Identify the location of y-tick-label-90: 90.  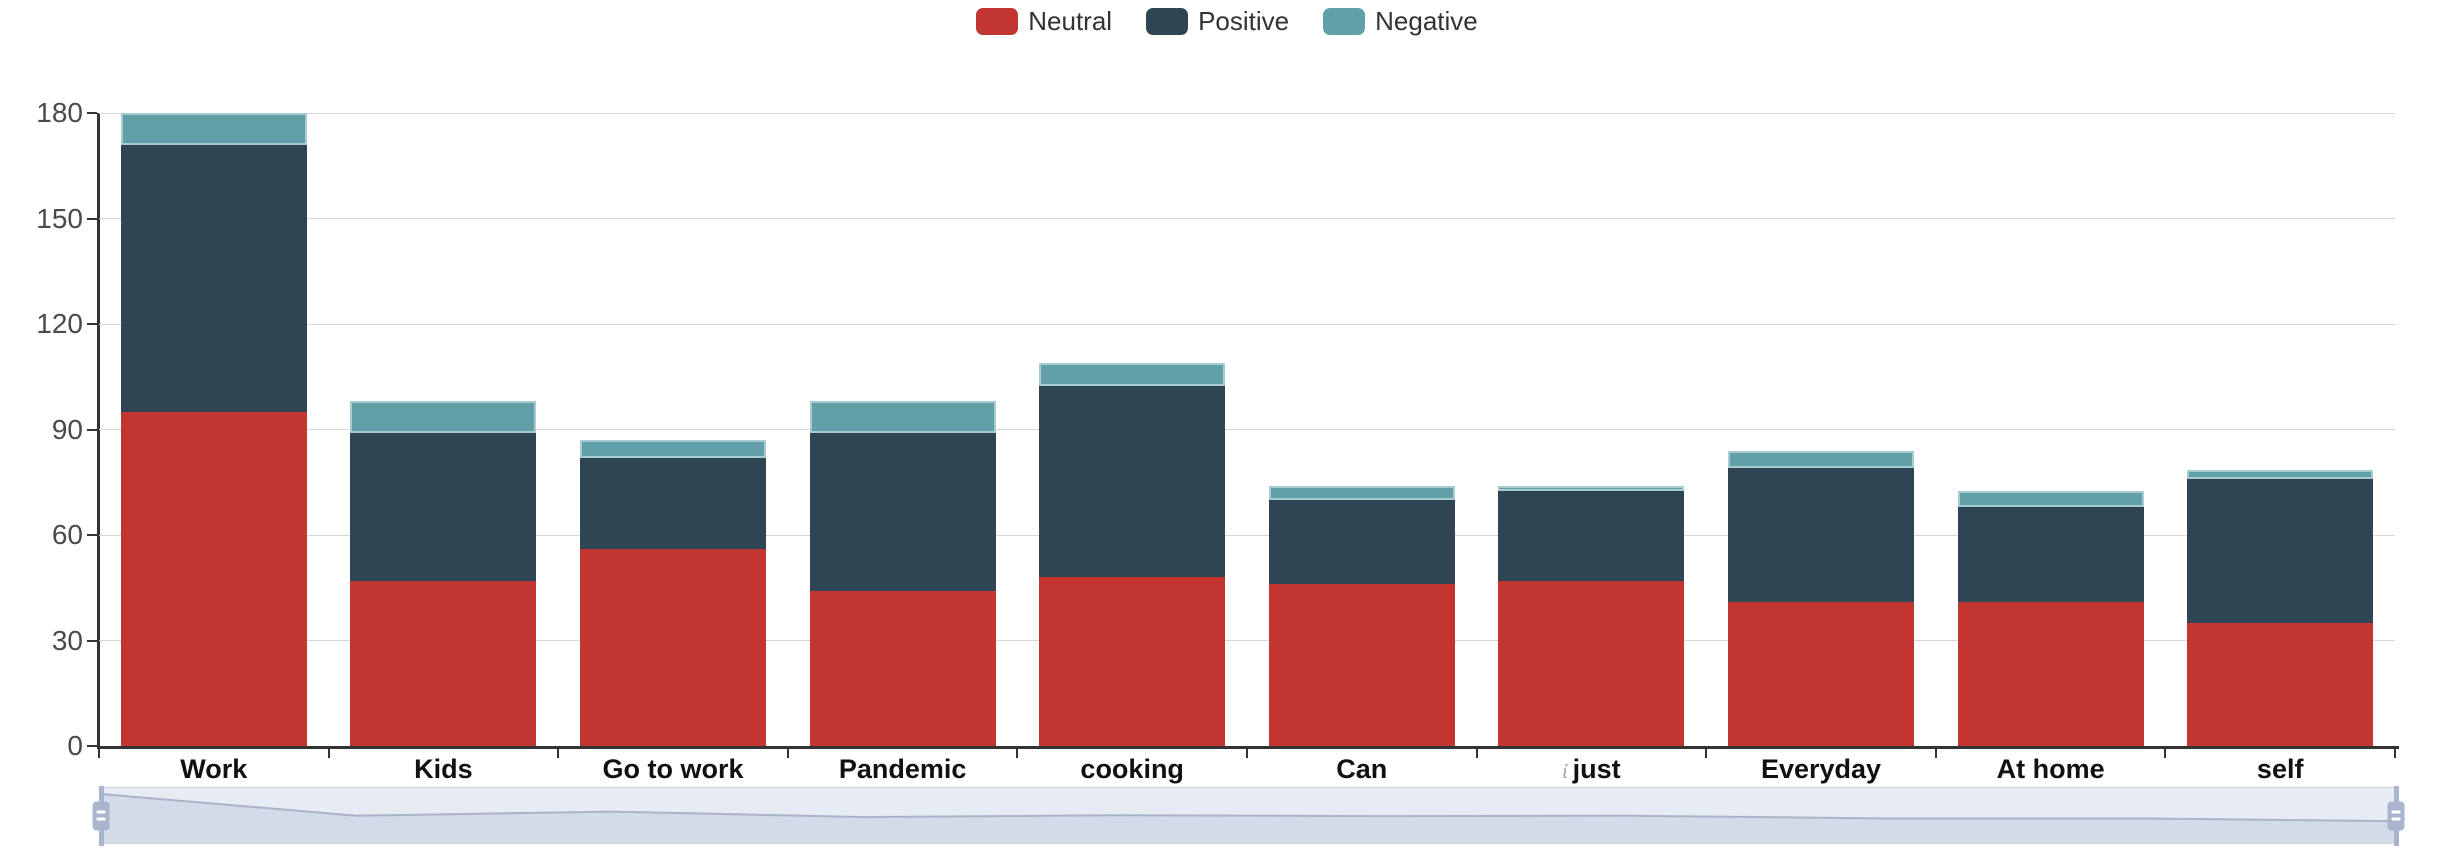
(67, 429).